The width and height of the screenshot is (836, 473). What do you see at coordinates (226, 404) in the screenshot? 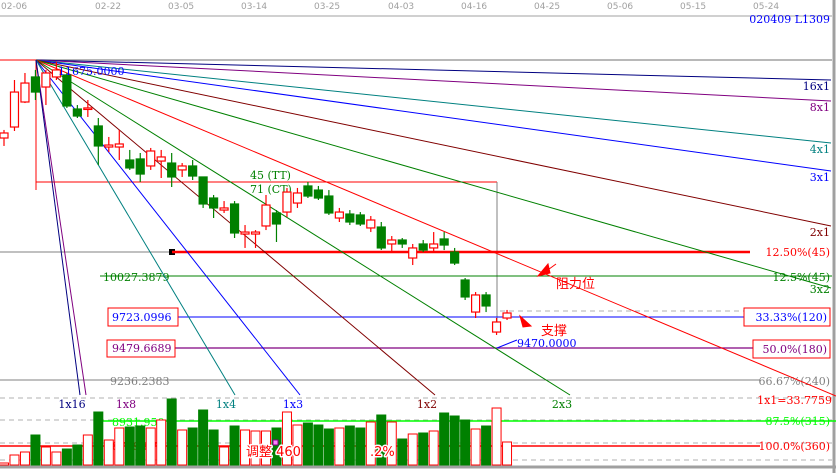
I see `fan-label: 1x4` at bounding box center [226, 404].